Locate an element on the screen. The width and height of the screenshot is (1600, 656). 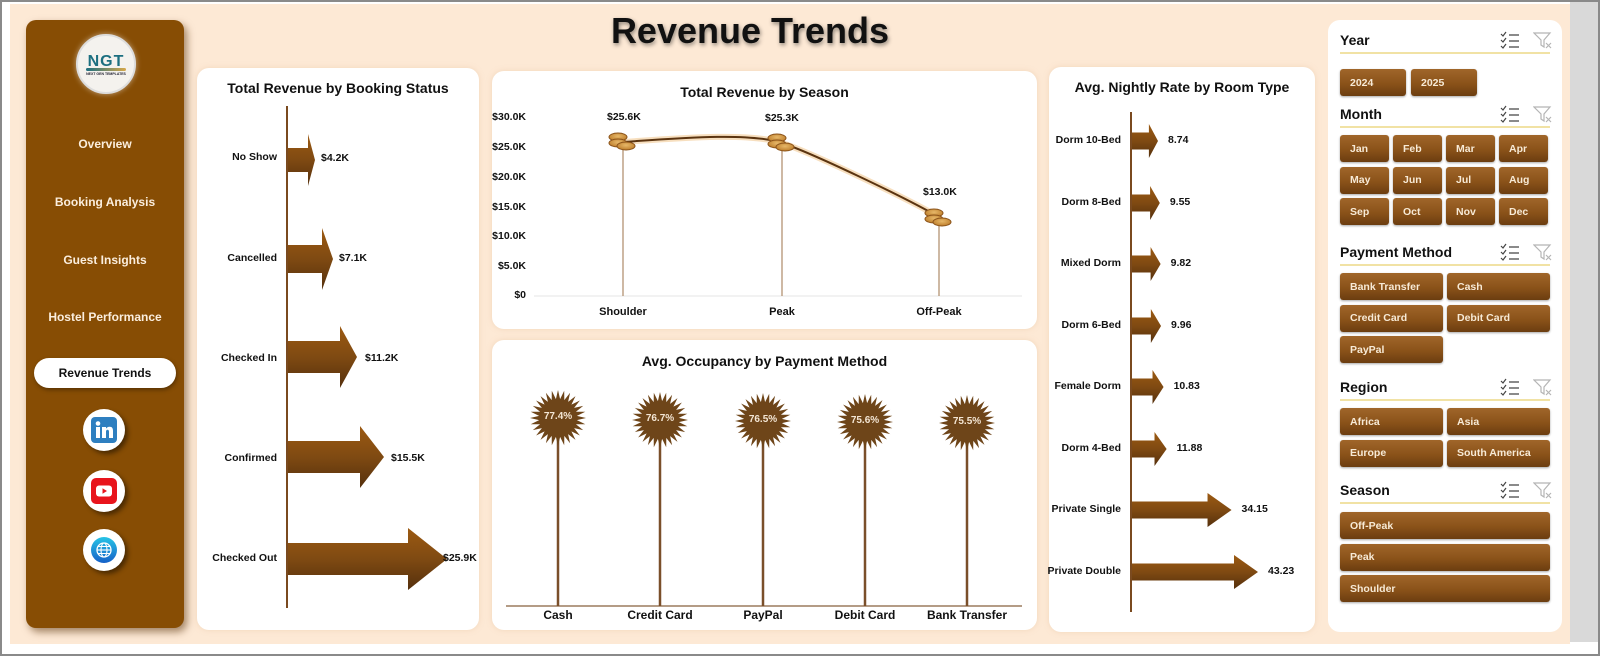
slicer-item: Shoulder is located at coordinates (1445, 588).